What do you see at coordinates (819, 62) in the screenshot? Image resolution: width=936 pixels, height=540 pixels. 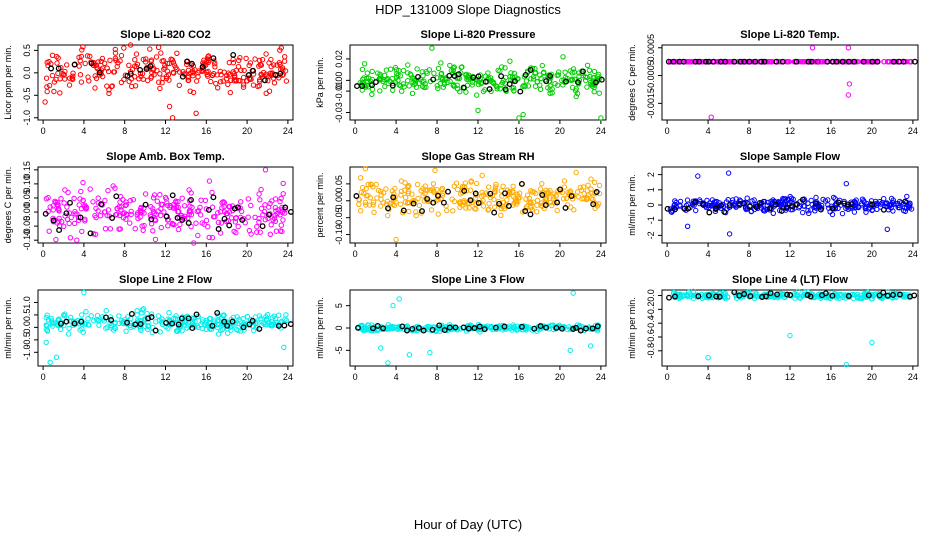 I see `outlier-point` at bounding box center [819, 62].